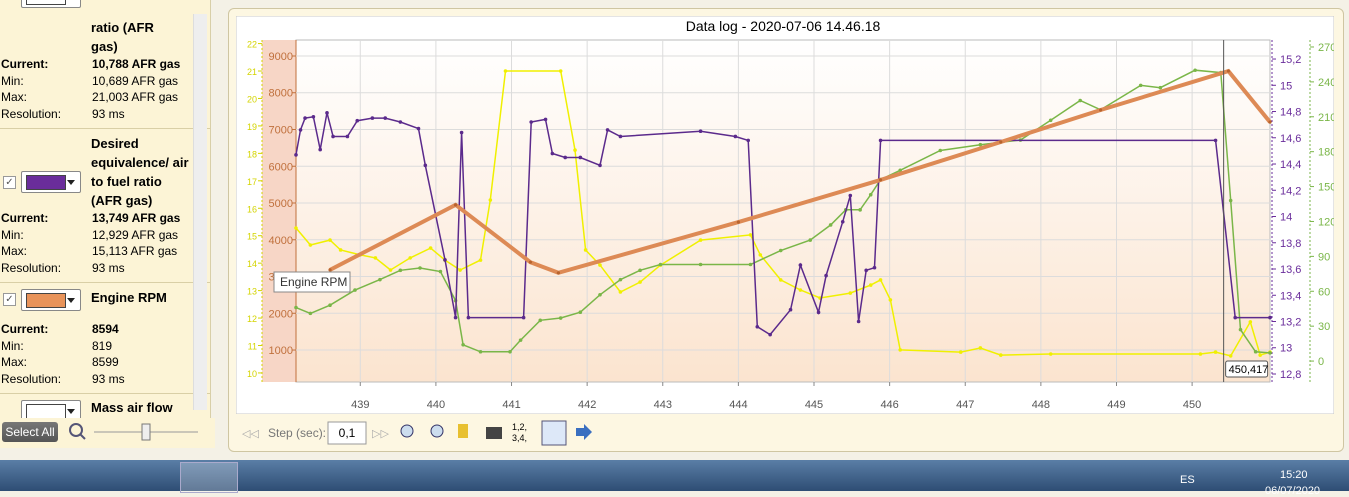  Describe the element at coordinates (1293, 491) in the screenshot. I see `clock-date: 06/07/2020` at that location.